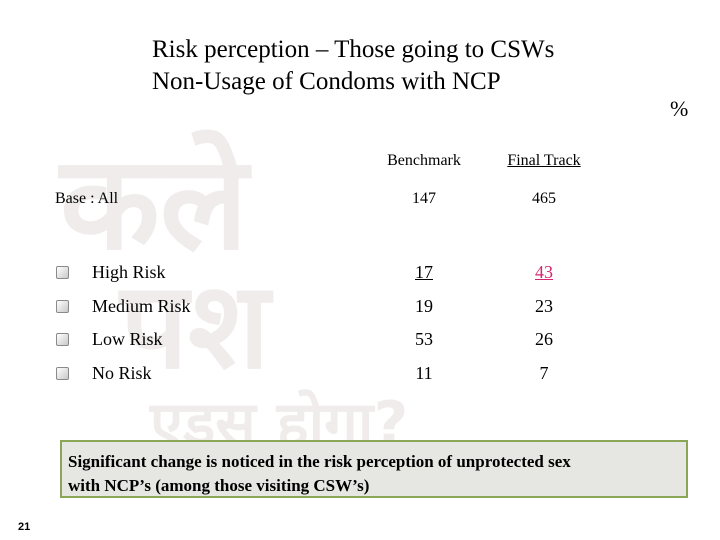 The height and width of the screenshot is (540, 720). Describe the element at coordinates (127, 339) in the screenshot. I see `row-label: Low Risk` at that location.